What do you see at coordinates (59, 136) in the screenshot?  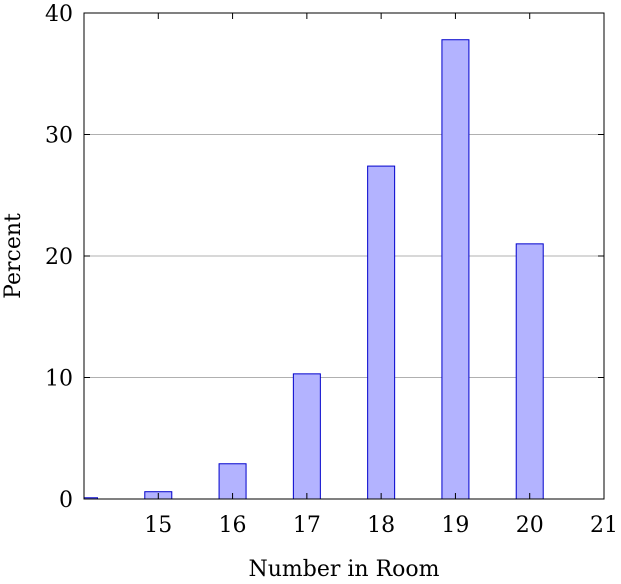 I see `y-tick-label: 30` at bounding box center [59, 136].